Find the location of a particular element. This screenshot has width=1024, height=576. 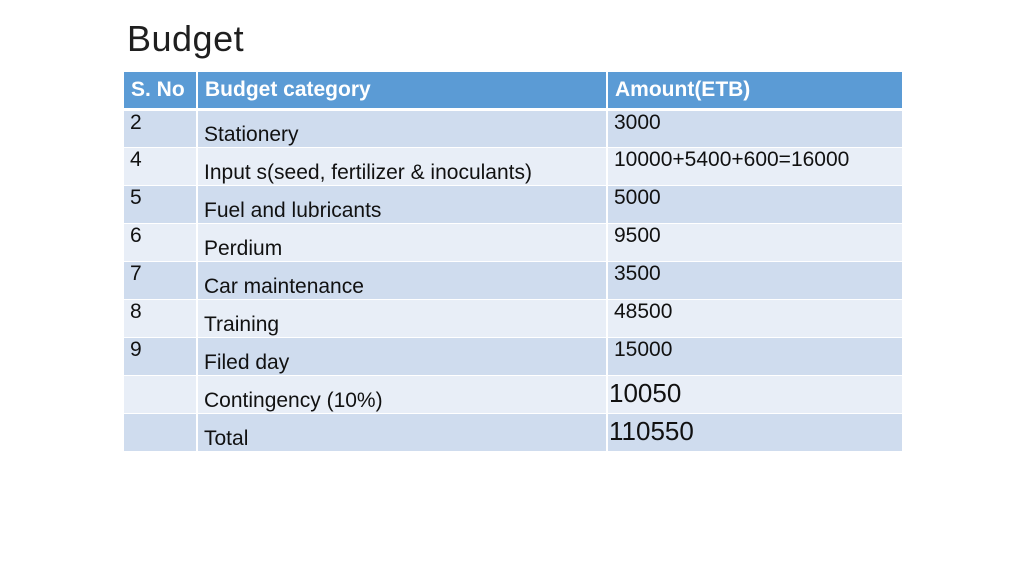

cell-sno: 6 is located at coordinates (161, 242).